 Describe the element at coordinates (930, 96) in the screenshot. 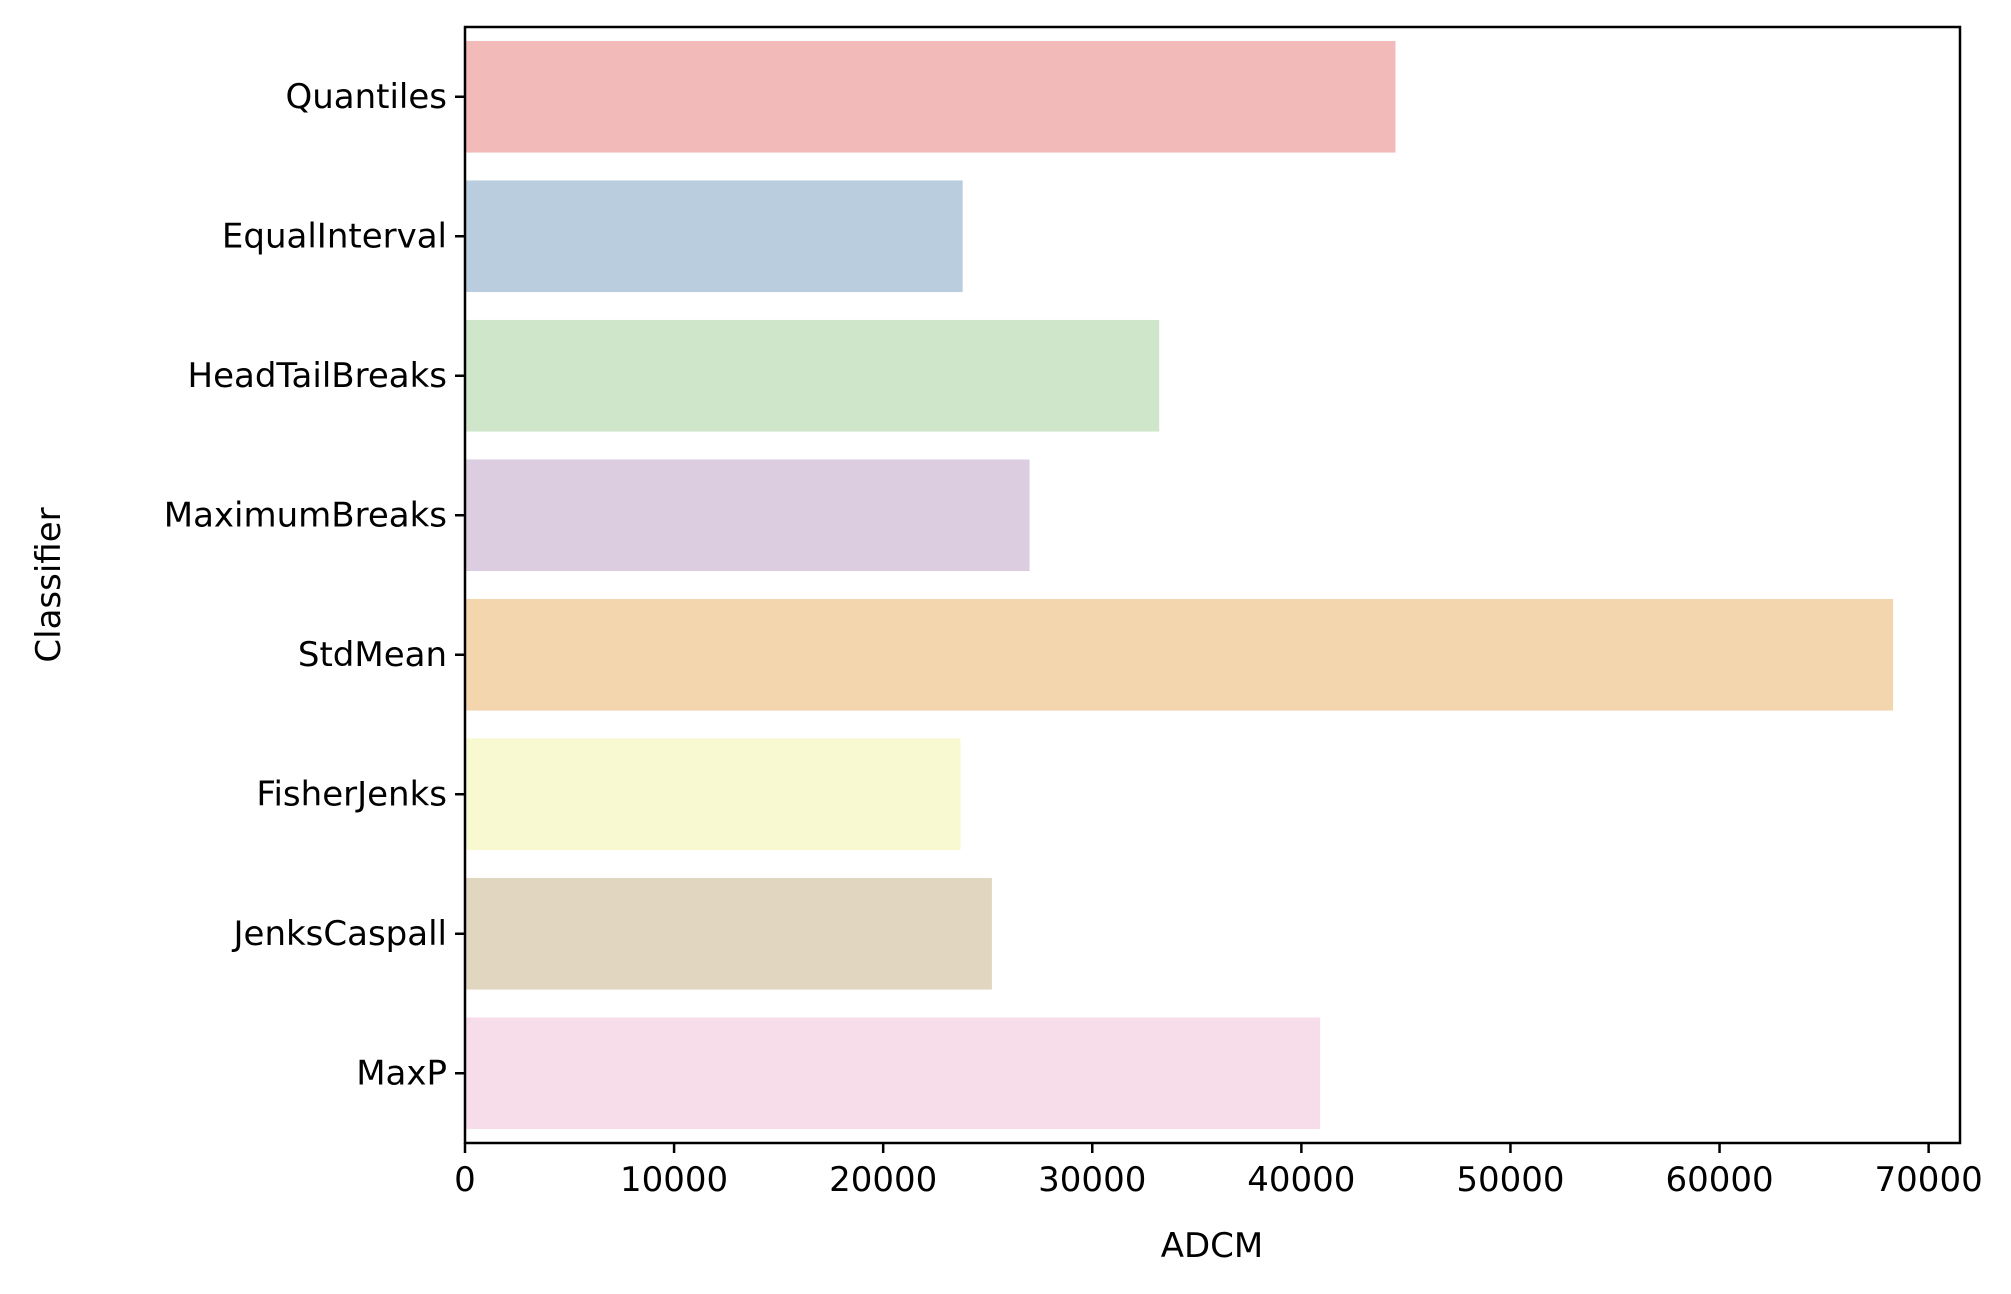

I see `bar-quantiles` at that location.